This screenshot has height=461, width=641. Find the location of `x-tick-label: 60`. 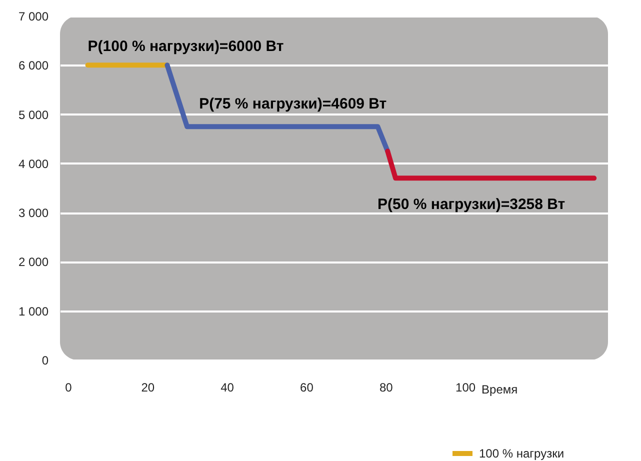

x-tick-label: 60 is located at coordinates (307, 387).